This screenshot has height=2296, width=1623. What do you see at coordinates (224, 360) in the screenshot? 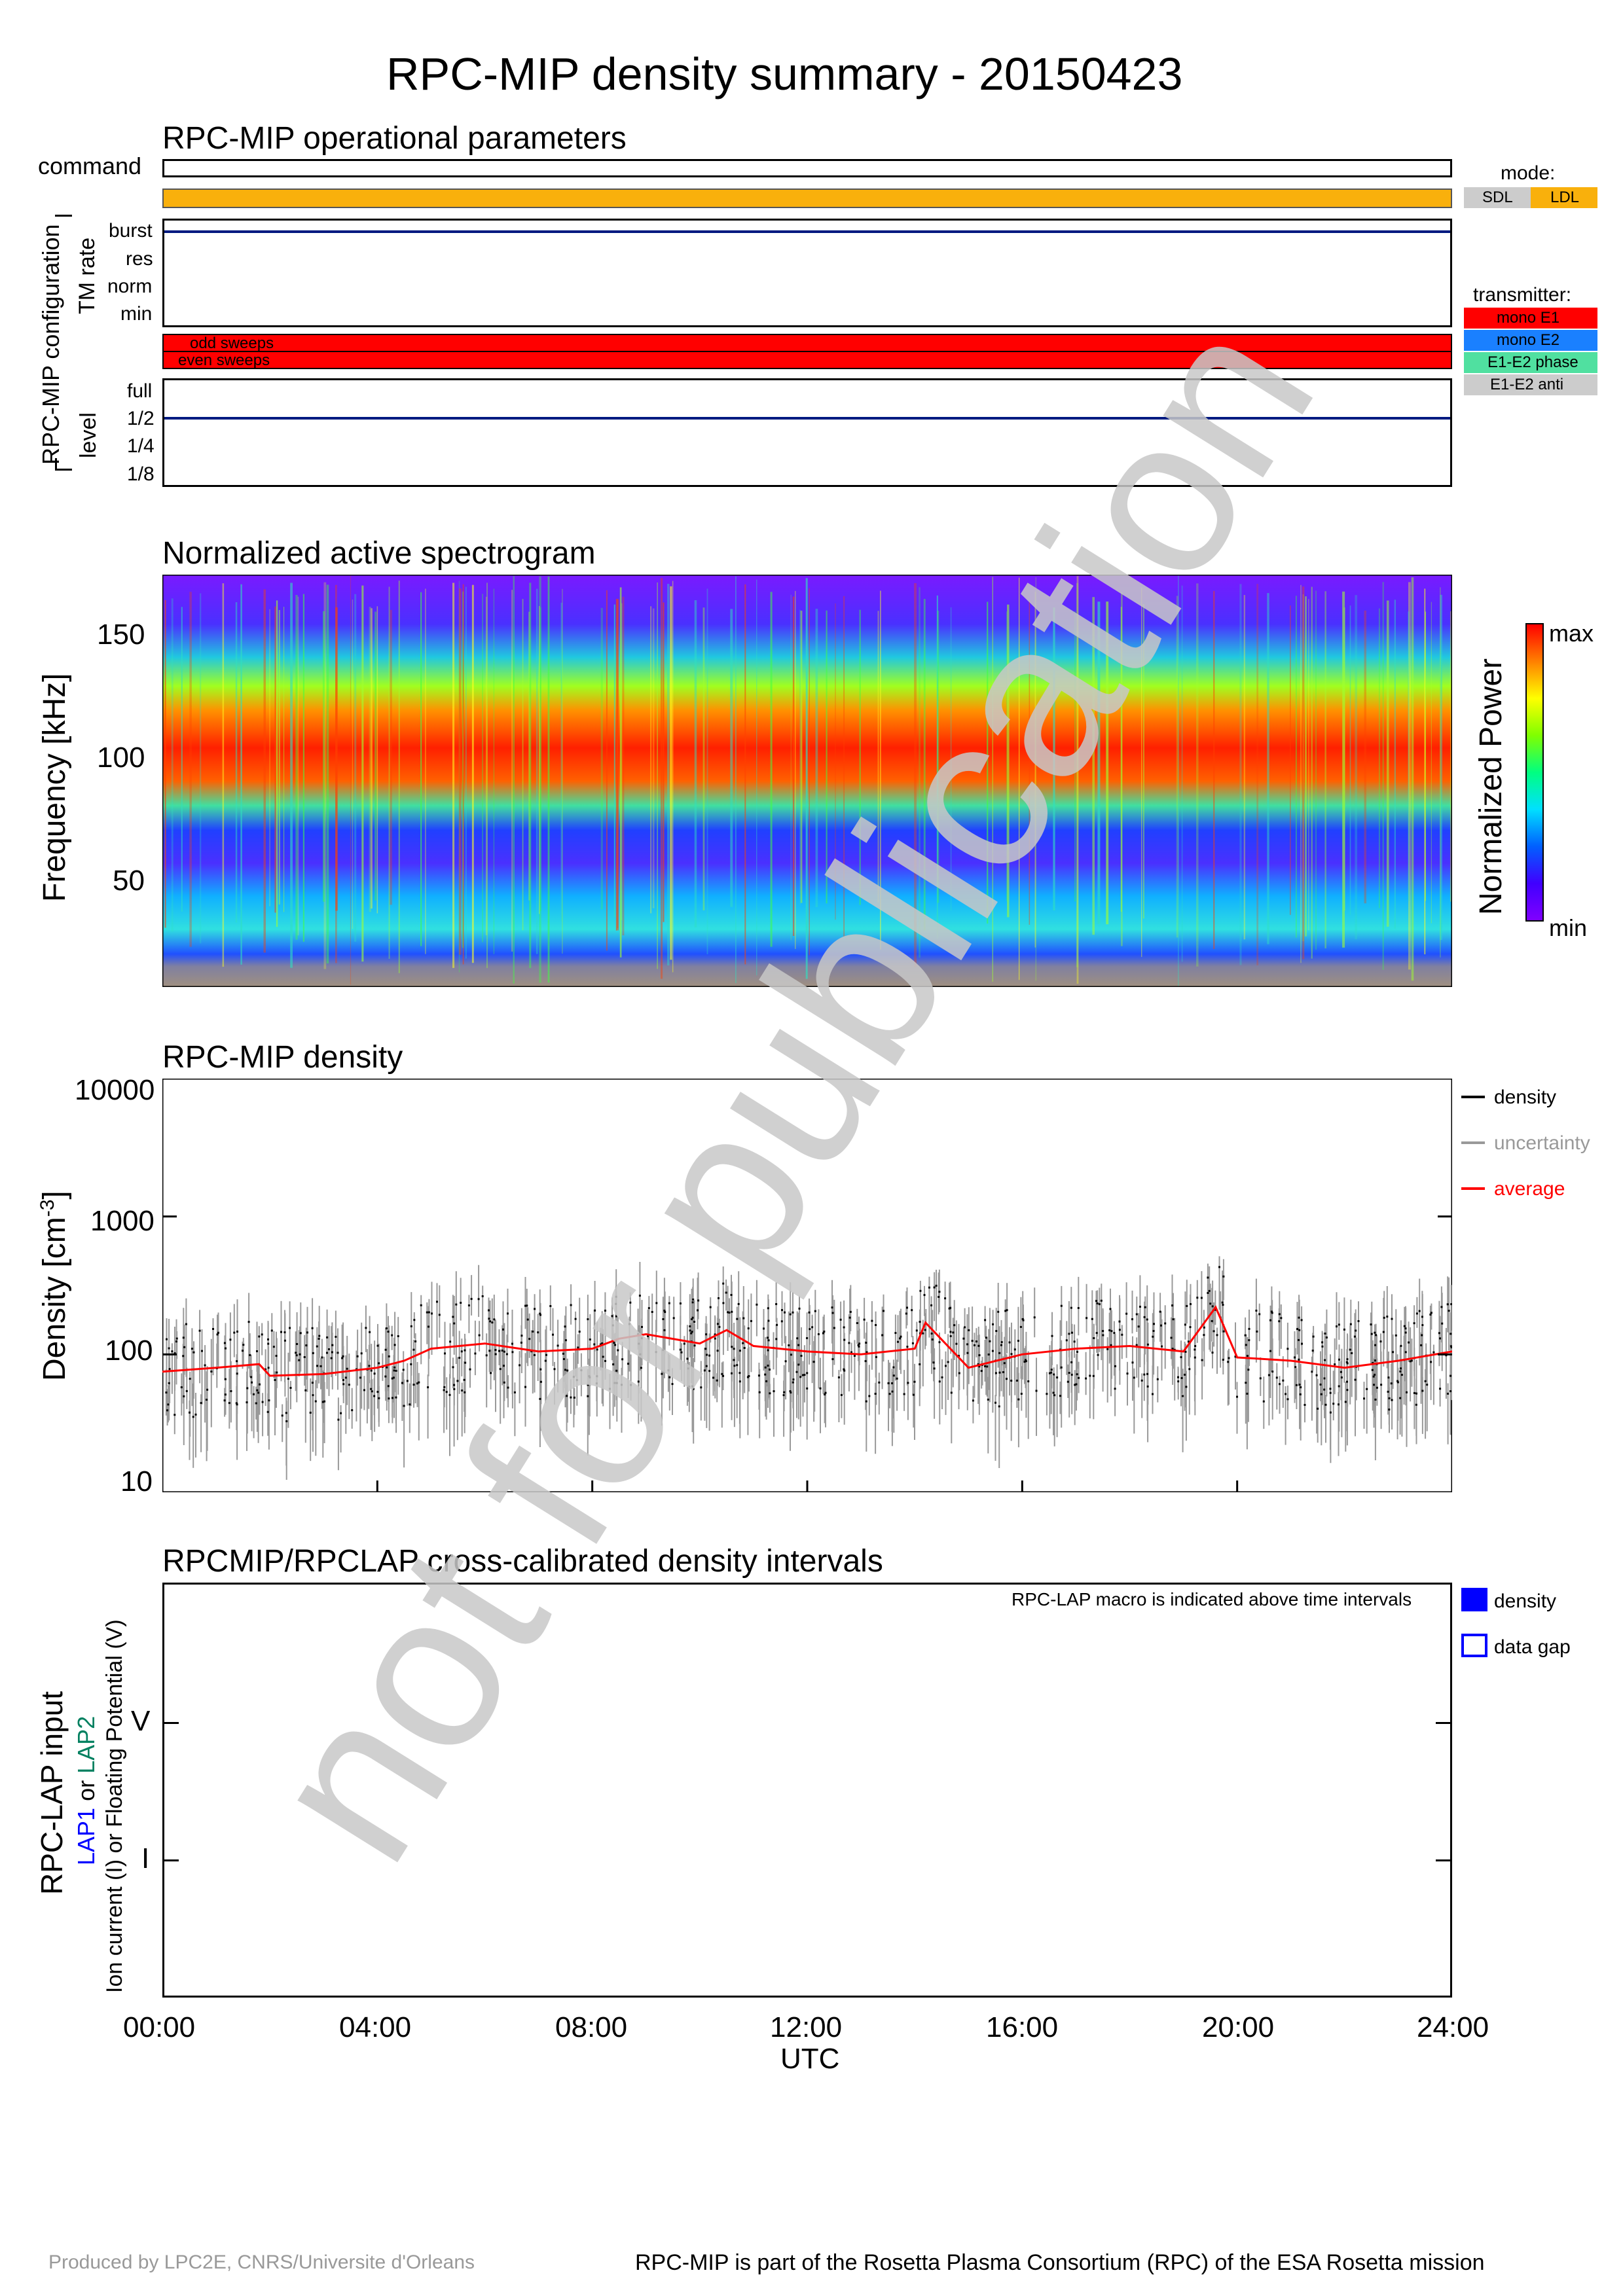
I see `even-sweeps-label: even sweeps` at bounding box center [224, 360].